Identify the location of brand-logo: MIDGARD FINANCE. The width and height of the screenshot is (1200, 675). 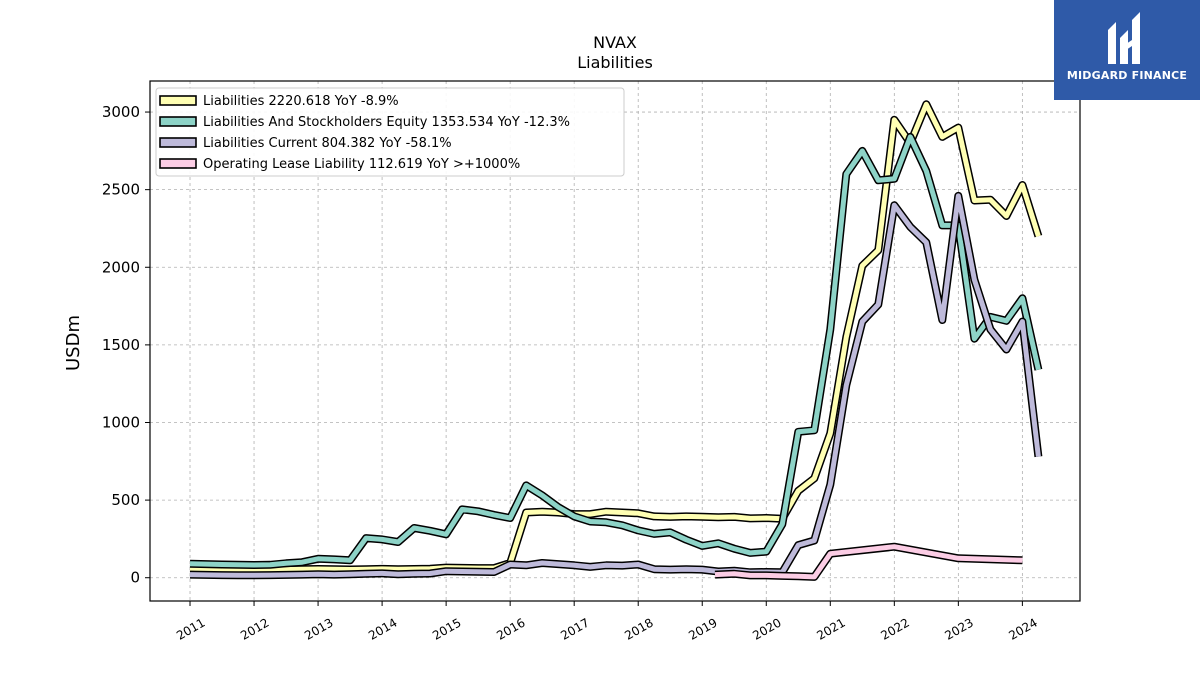
(1127, 50).